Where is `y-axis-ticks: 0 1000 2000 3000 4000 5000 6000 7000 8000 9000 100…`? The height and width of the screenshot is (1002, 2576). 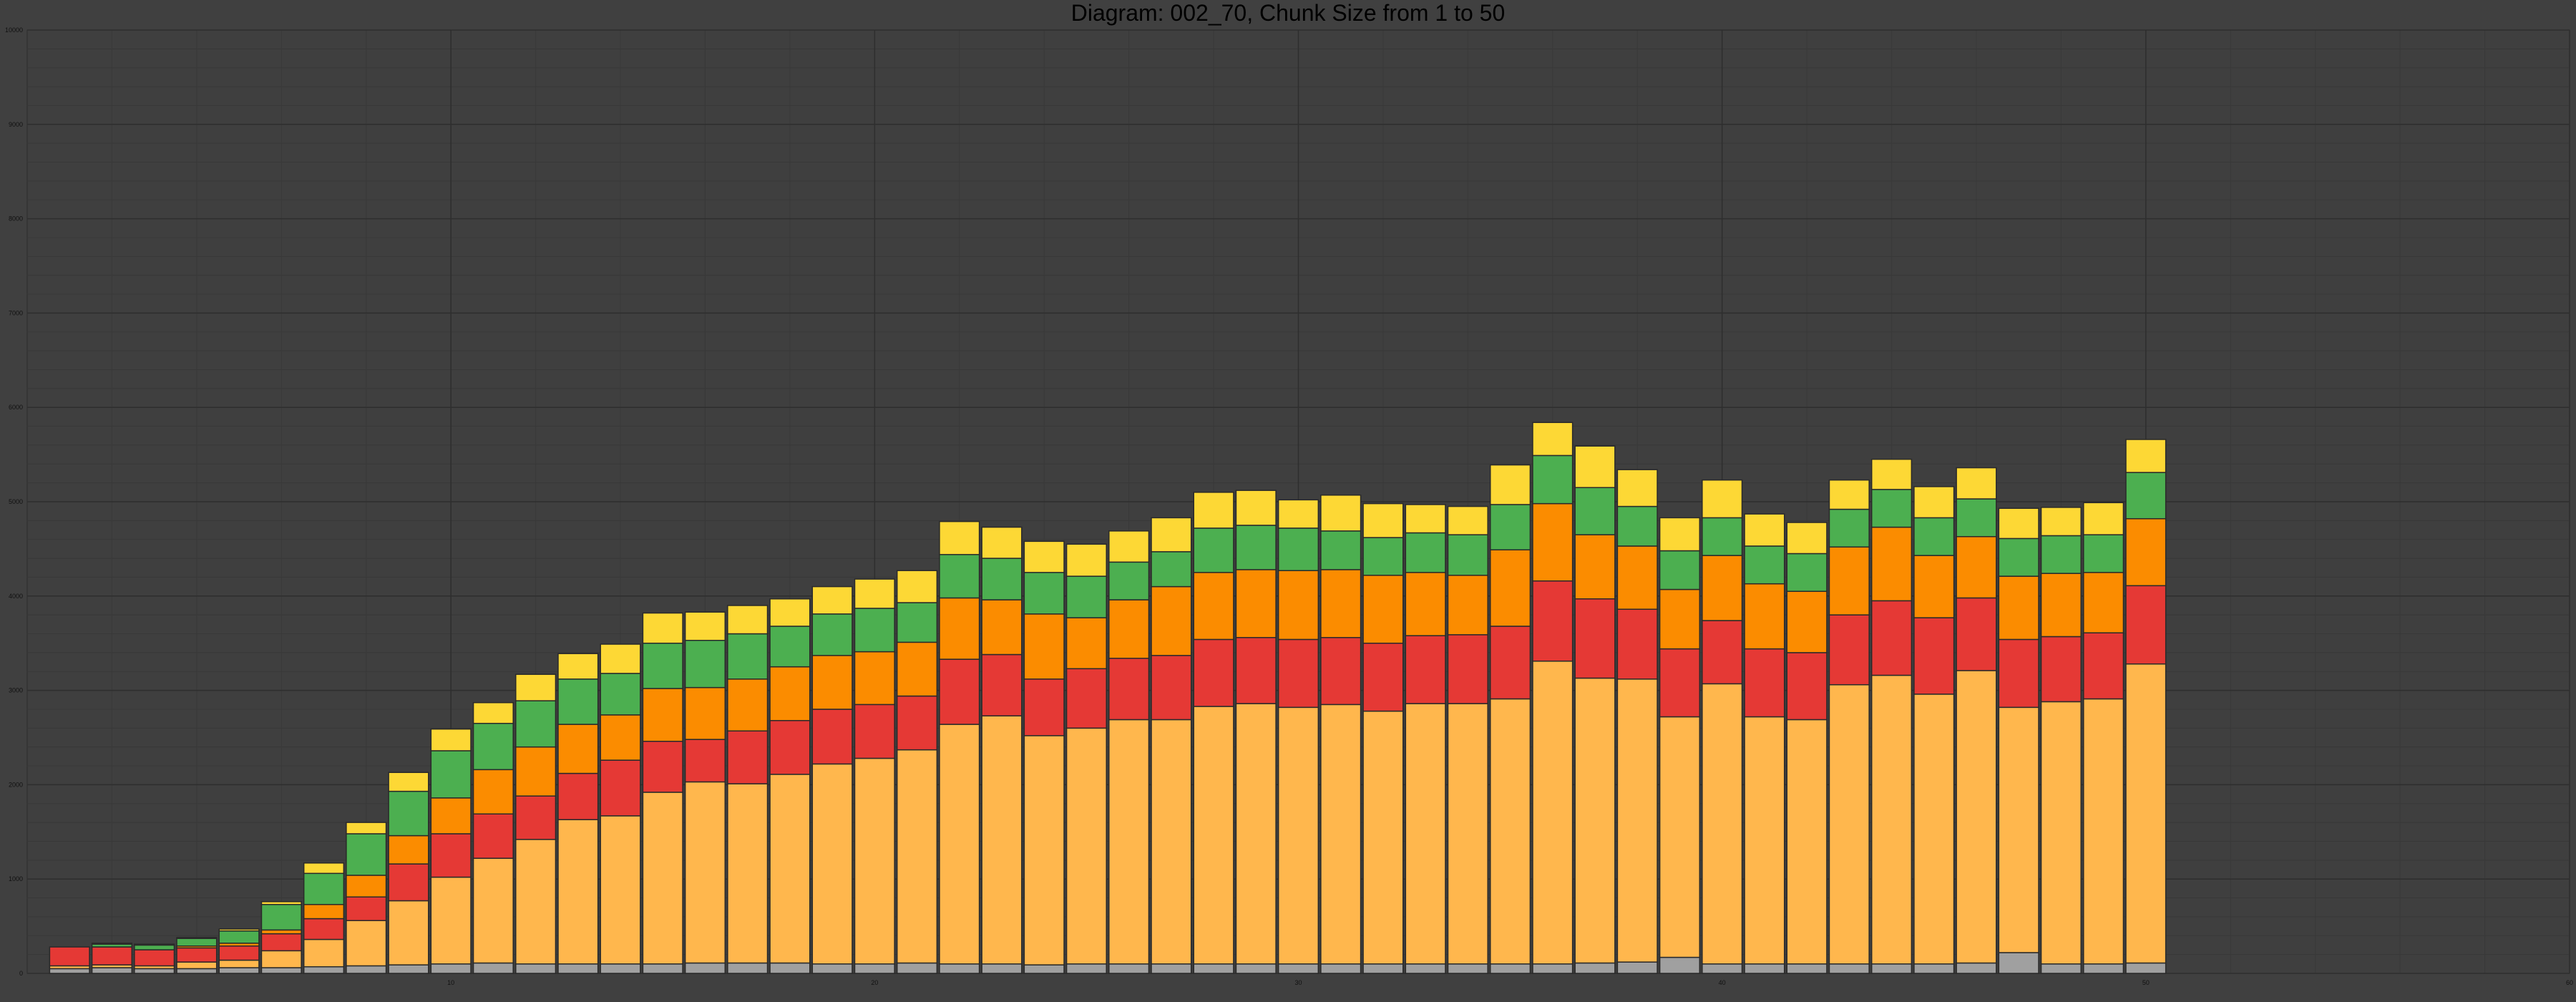
y-axis-ticks: 0 1000 2000 3000 4000 5000 6000 7000 8000 9000 100… is located at coordinates (14, 501).